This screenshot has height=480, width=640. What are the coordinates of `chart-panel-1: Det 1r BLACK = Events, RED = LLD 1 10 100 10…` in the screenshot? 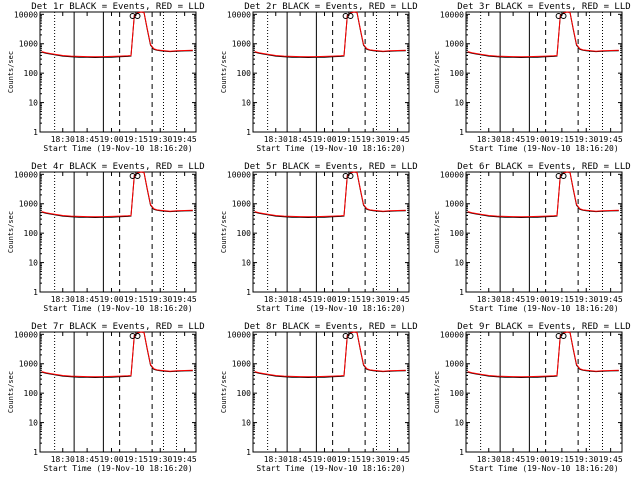 It's located at (106, 77).